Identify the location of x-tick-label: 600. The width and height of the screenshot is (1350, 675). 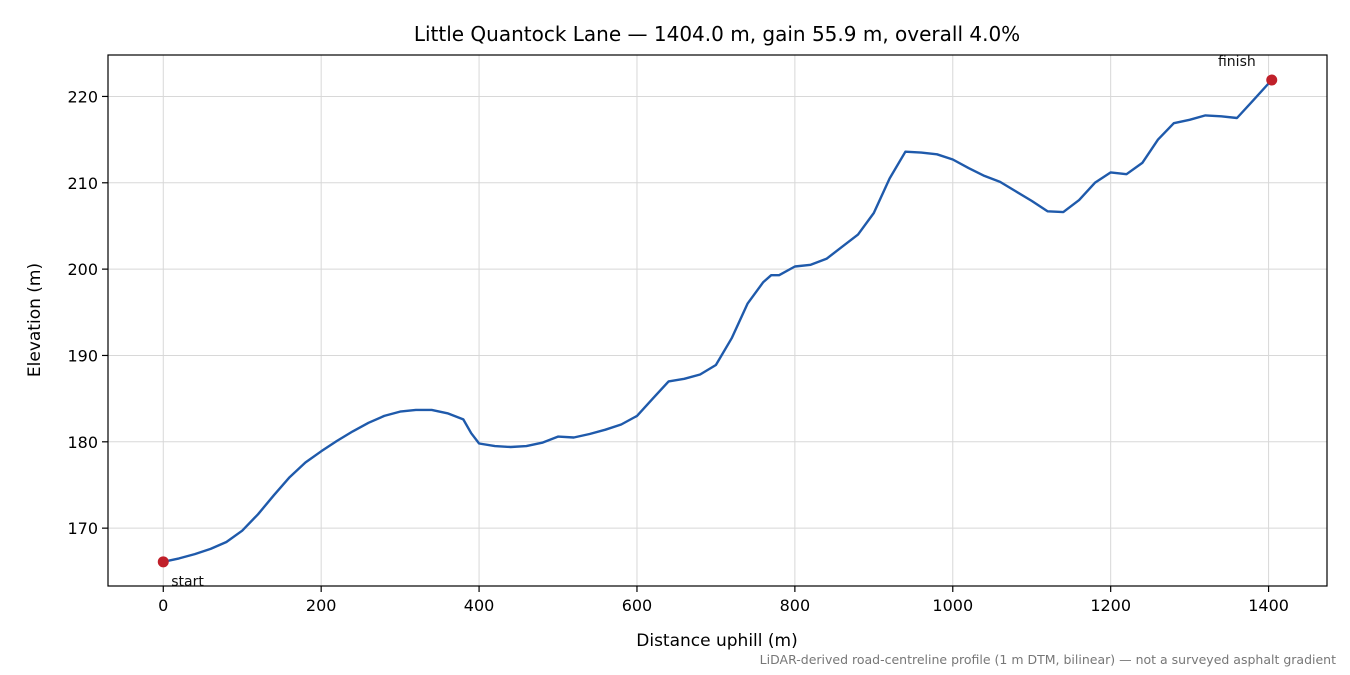
(637, 605).